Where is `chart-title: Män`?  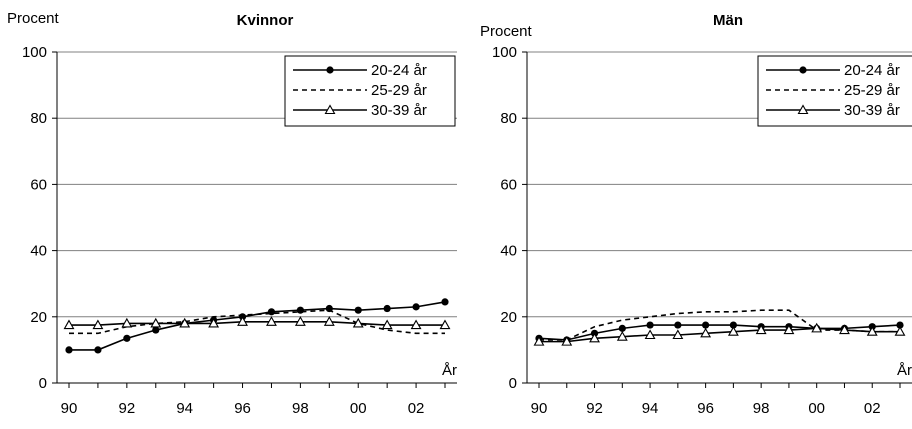
chart-title: Män is located at coordinates (728, 20).